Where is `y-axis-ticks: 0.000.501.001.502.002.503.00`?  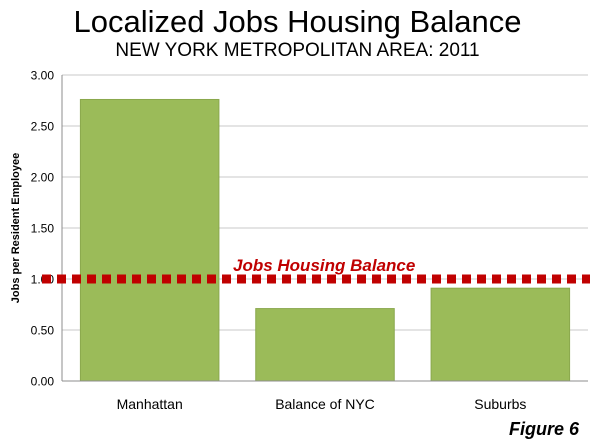 y-axis-ticks: 0.000.501.001.502.002.503.00 is located at coordinates (43, 229).